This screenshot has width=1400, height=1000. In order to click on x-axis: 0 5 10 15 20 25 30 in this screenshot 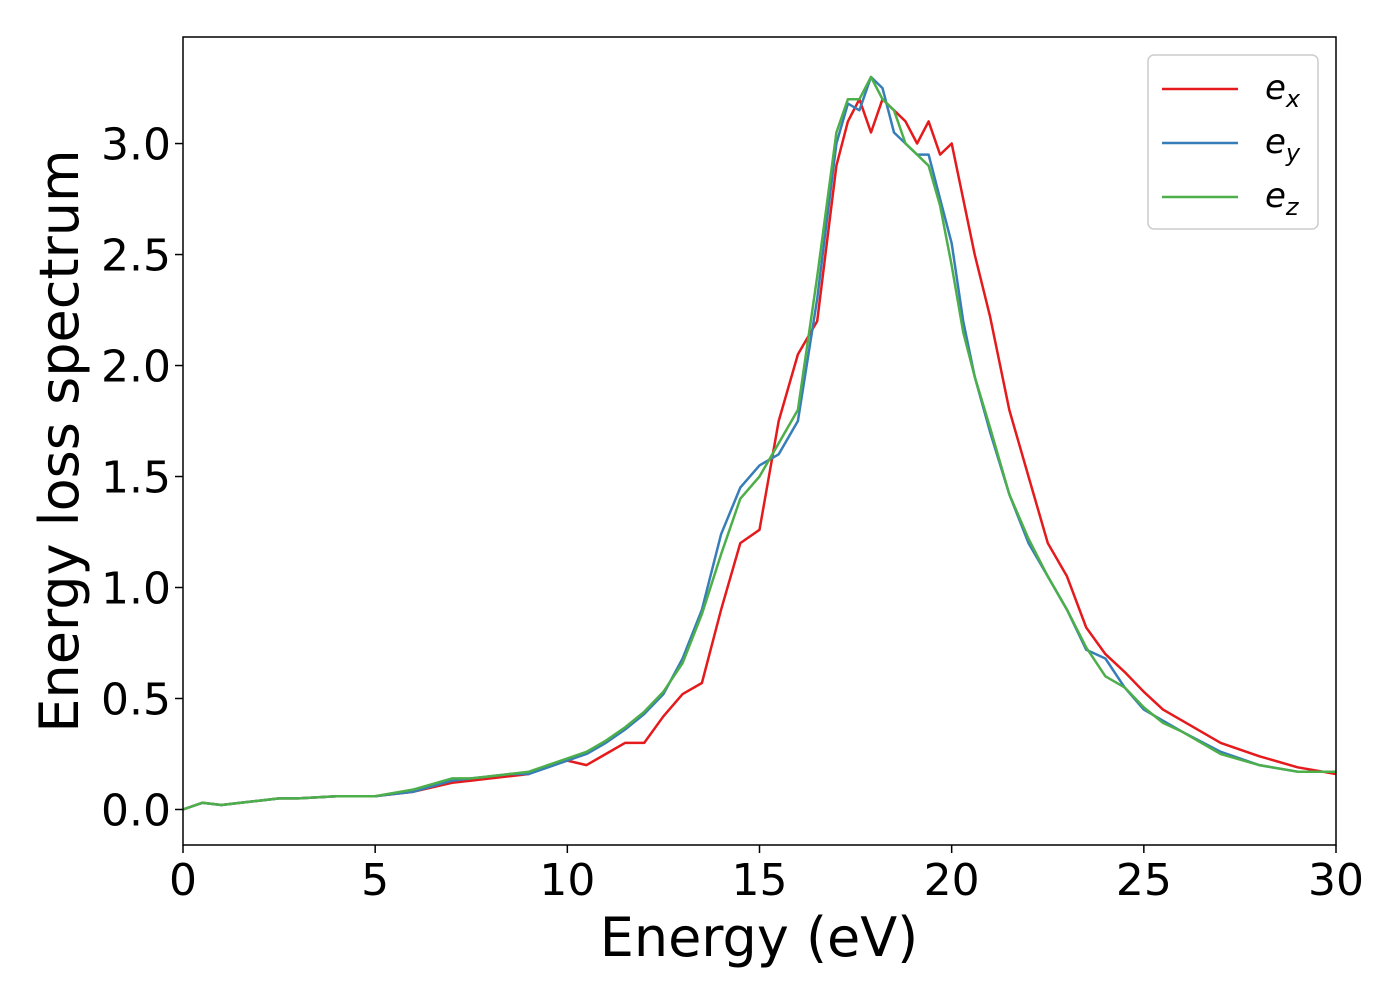, I will do `click(766, 875)`.